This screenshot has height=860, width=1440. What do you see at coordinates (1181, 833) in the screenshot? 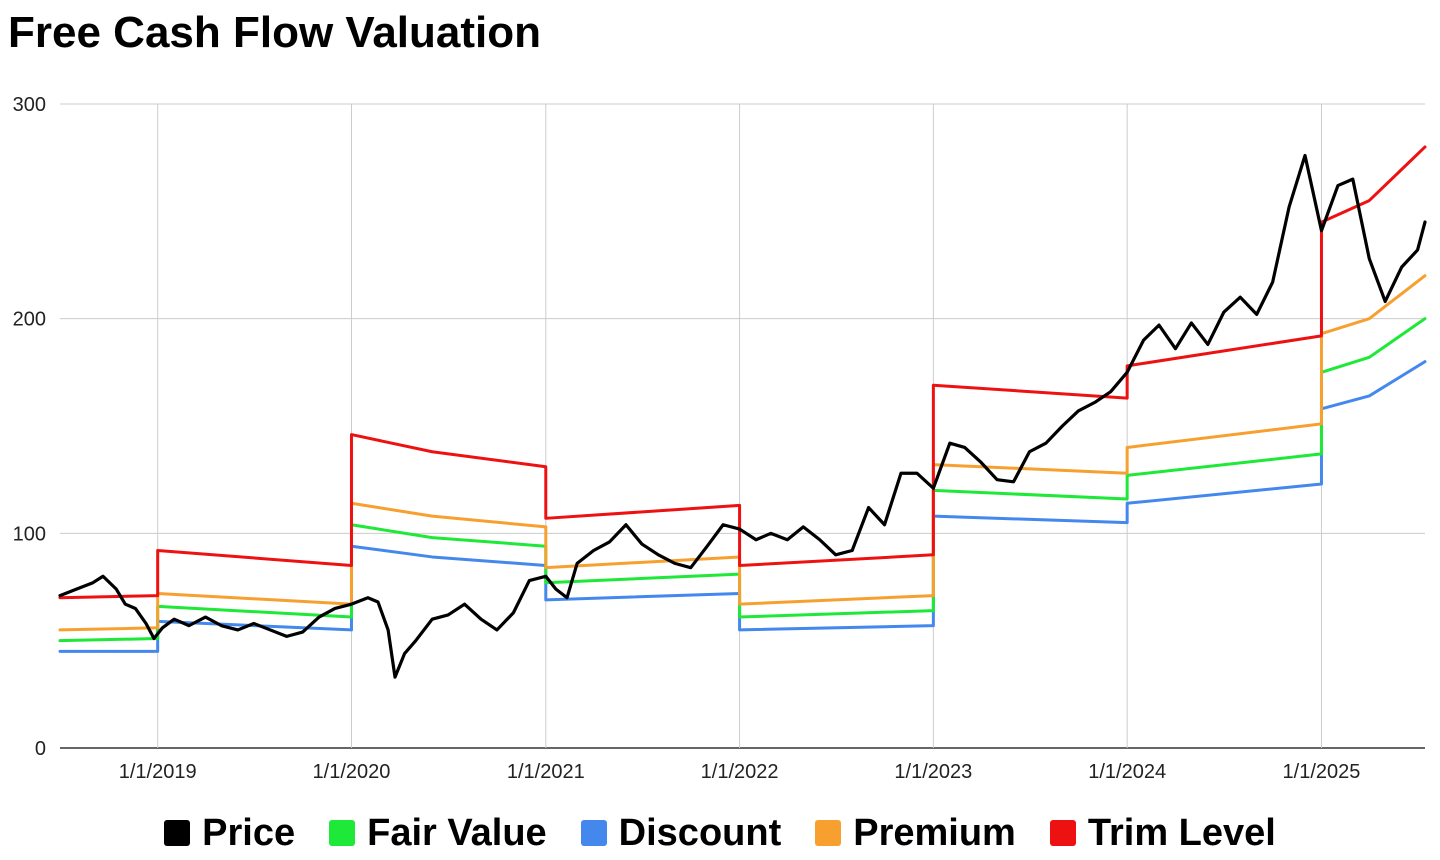
I see `legend-label: Trim Level` at bounding box center [1181, 833].